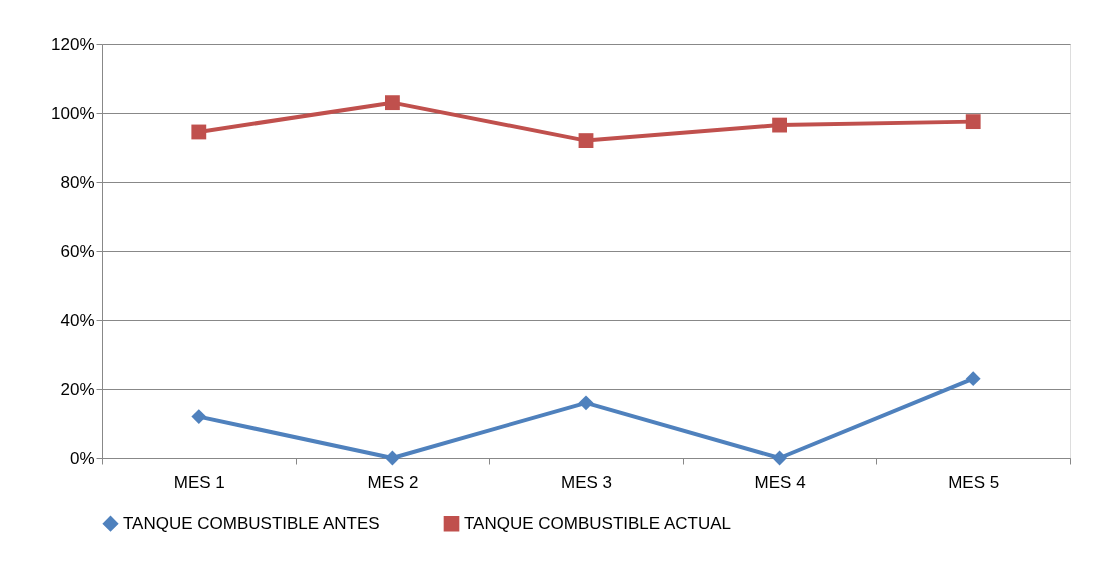  Describe the element at coordinates (199, 482) in the screenshot. I see `x-tick-label: MES 1` at that location.